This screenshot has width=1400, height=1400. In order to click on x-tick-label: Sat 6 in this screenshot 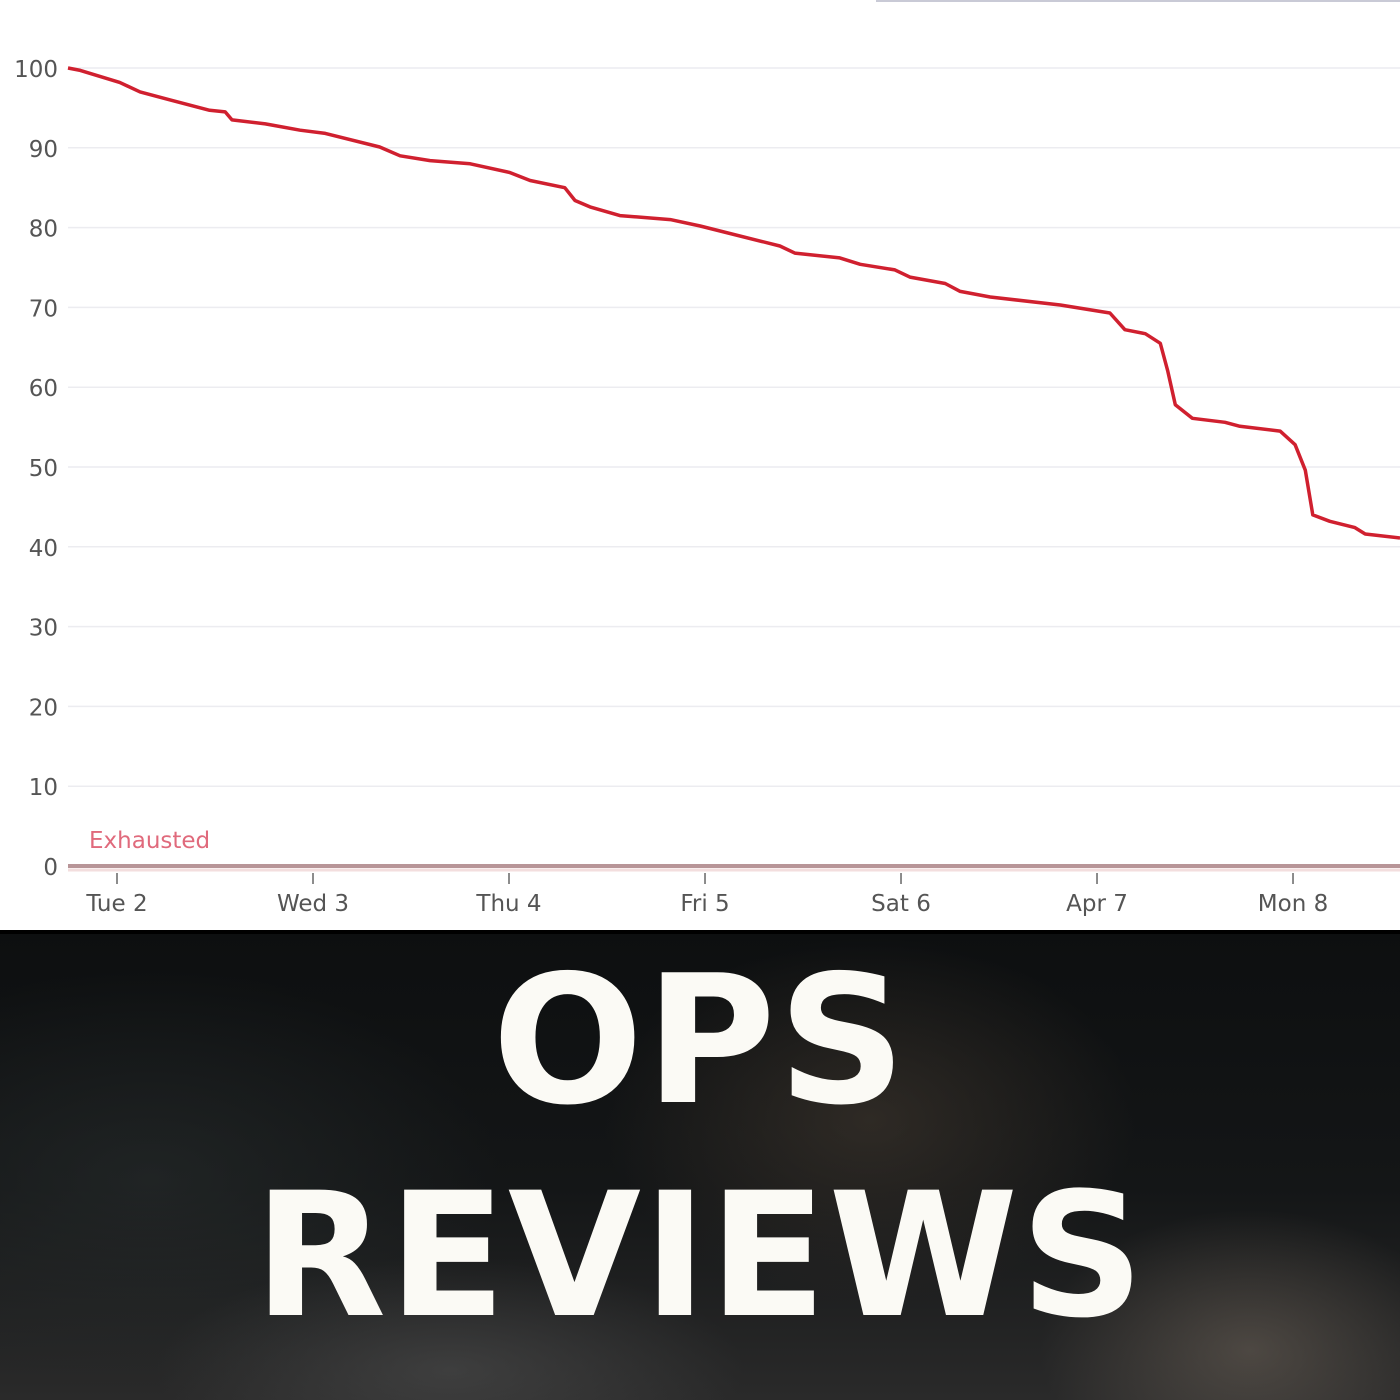, I will do `click(901, 904)`.